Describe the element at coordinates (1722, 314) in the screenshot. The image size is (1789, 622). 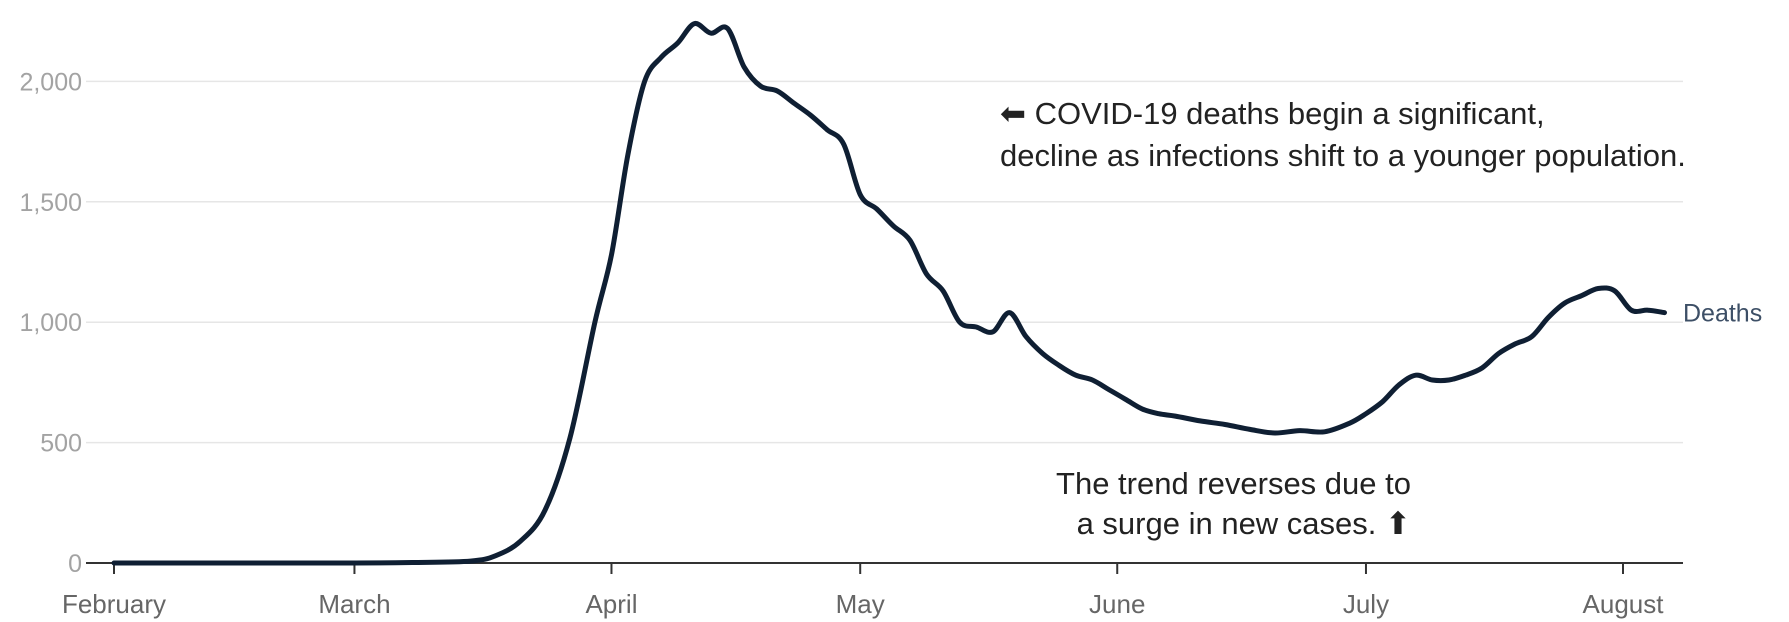
I see `series-label-deaths: Deaths` at that location.